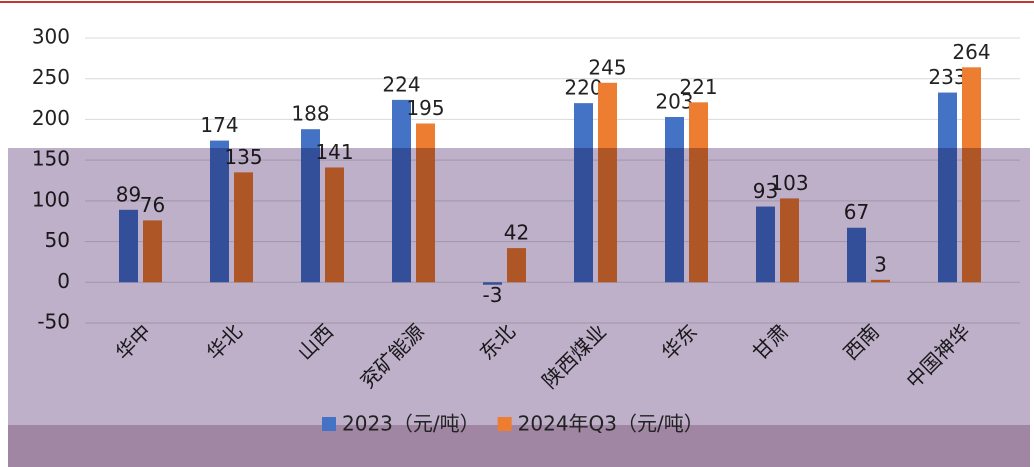 The image size is (1034, 467). I want to click on data-label: 264, so click(971, 52).